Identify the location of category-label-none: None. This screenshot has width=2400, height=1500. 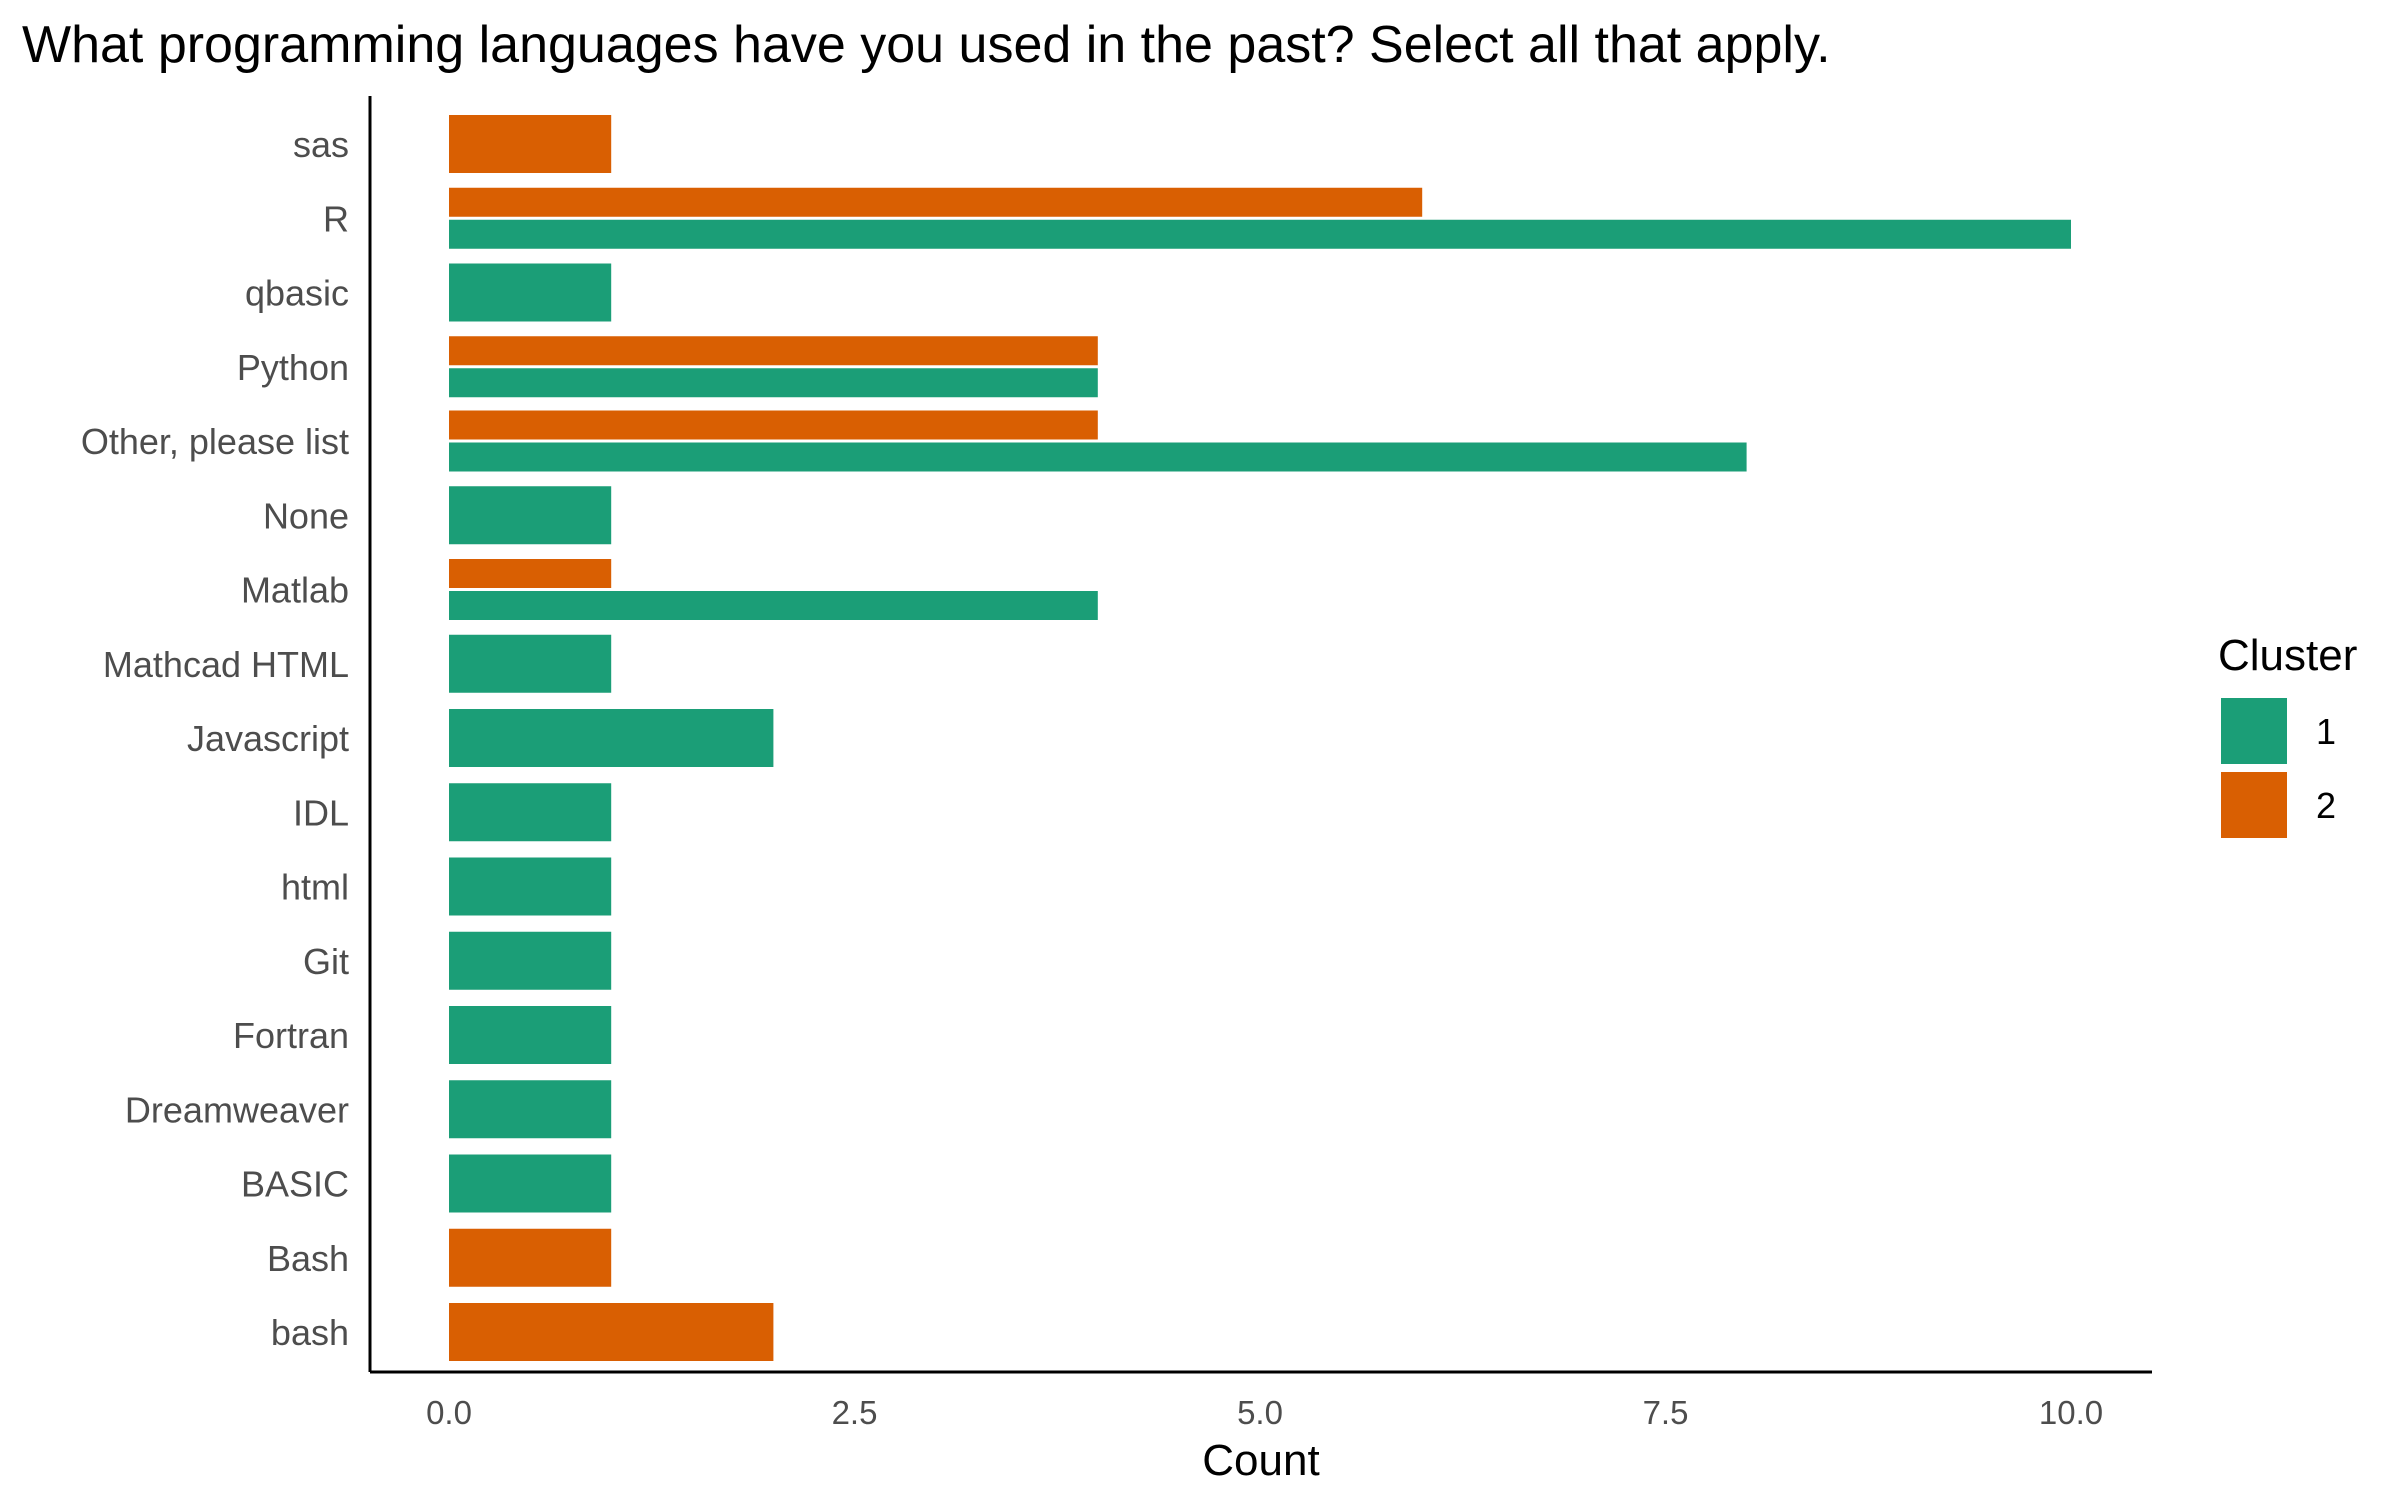
(306, 515).